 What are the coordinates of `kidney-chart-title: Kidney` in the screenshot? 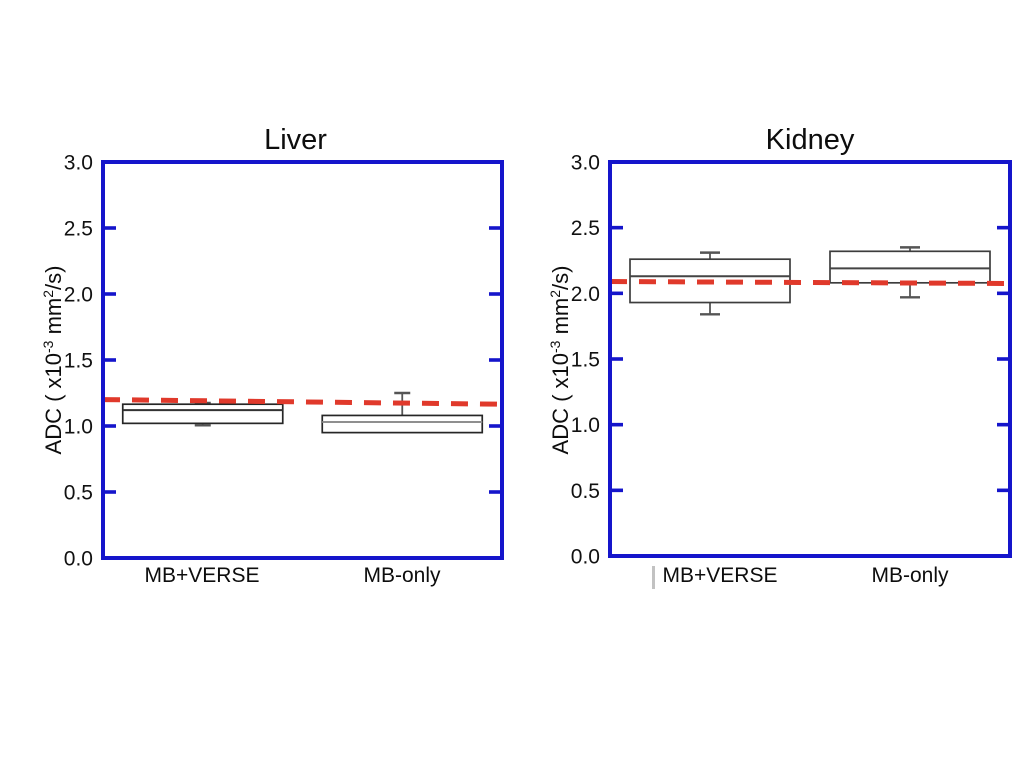 It's located at (810, 140).